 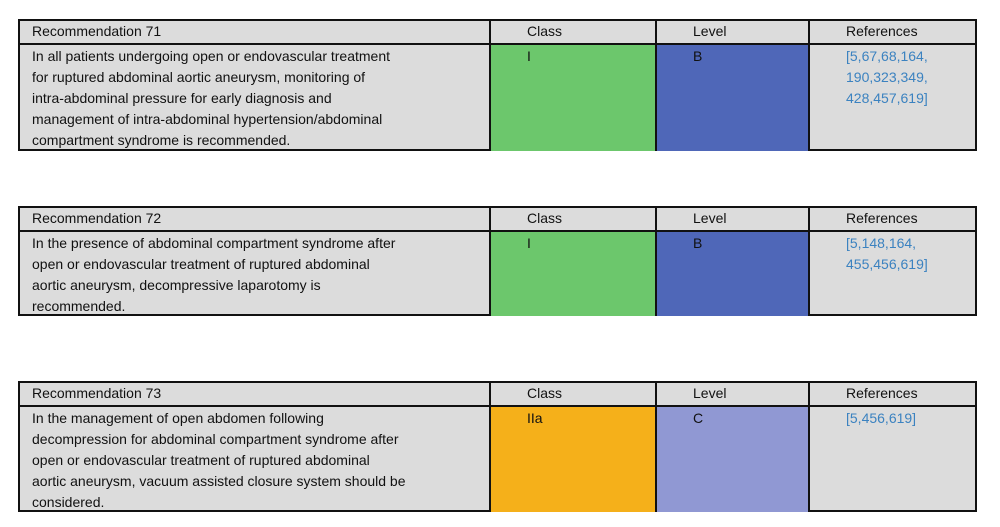 I want to click on recommendation-title: Recommendation 72, so click(x=255, y=219).